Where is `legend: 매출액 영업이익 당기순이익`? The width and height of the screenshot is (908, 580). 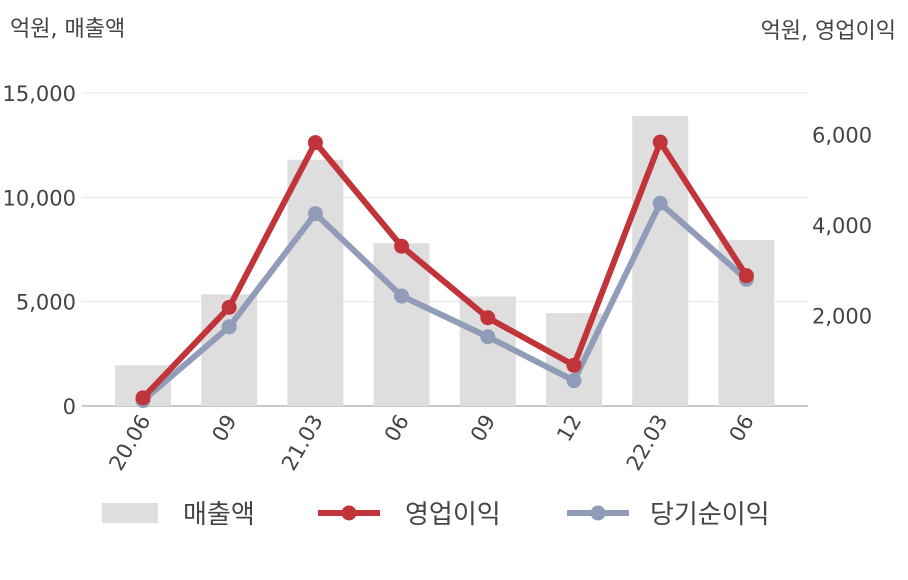 legend: 매출액 영업이익 당기순이익 is located at coordinates (436, 515).